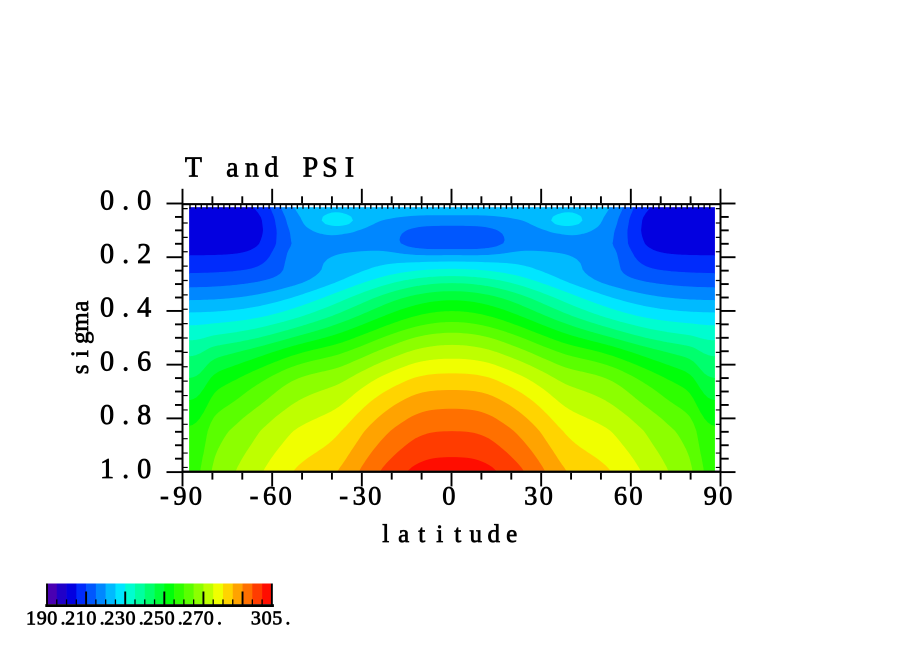  What do you see at coordinates (144, 415) in the screenshot?
I see `svg-text: 8` at bounding box center [144, 415].